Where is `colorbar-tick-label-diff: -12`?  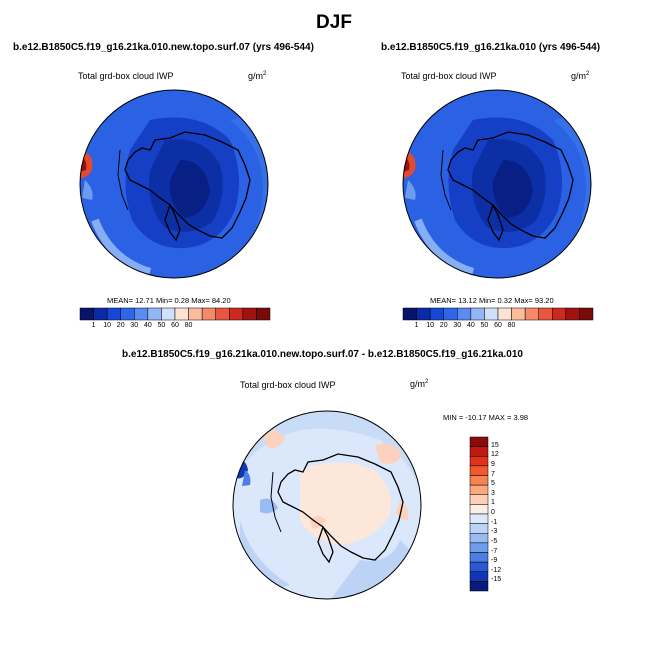 colorbar-tick-label-diff: -12 is located at coordinates (496, 570).